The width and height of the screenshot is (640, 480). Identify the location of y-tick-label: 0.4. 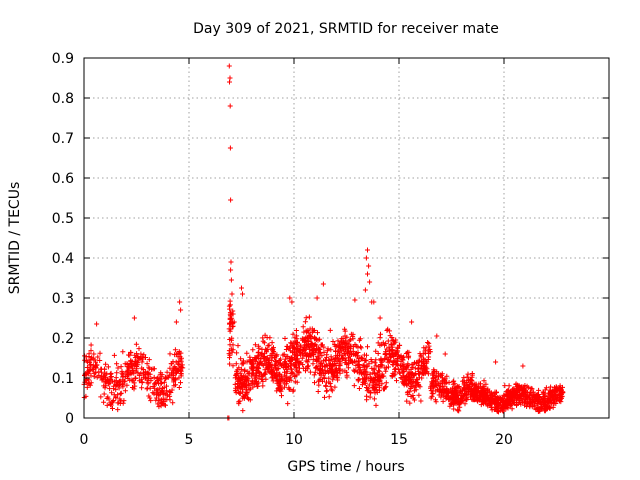
(63, 259).